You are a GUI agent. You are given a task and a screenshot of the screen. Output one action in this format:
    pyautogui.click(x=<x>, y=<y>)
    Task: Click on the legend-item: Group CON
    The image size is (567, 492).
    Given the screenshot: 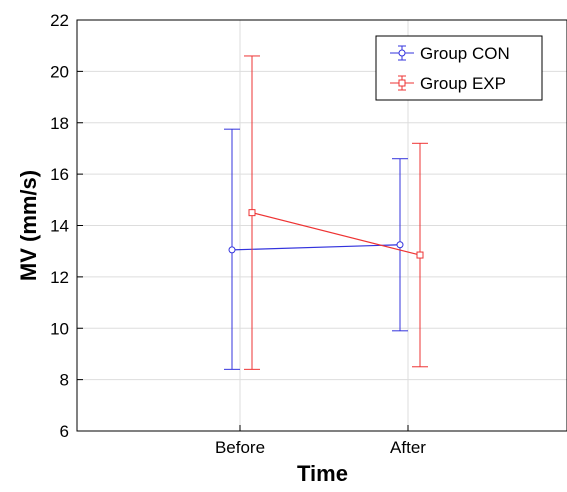 What is the action you would take?
    pyautogui.click(x=450, y=53)
    